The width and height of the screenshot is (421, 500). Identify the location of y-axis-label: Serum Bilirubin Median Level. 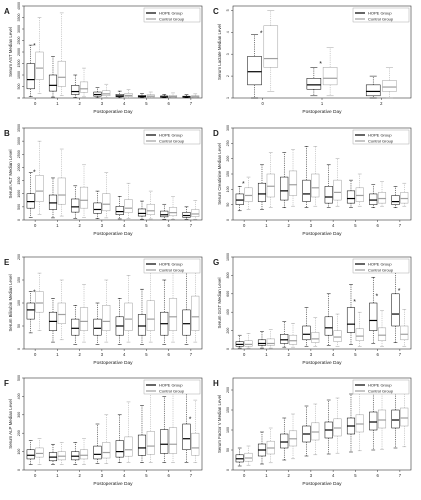
(10, 302).